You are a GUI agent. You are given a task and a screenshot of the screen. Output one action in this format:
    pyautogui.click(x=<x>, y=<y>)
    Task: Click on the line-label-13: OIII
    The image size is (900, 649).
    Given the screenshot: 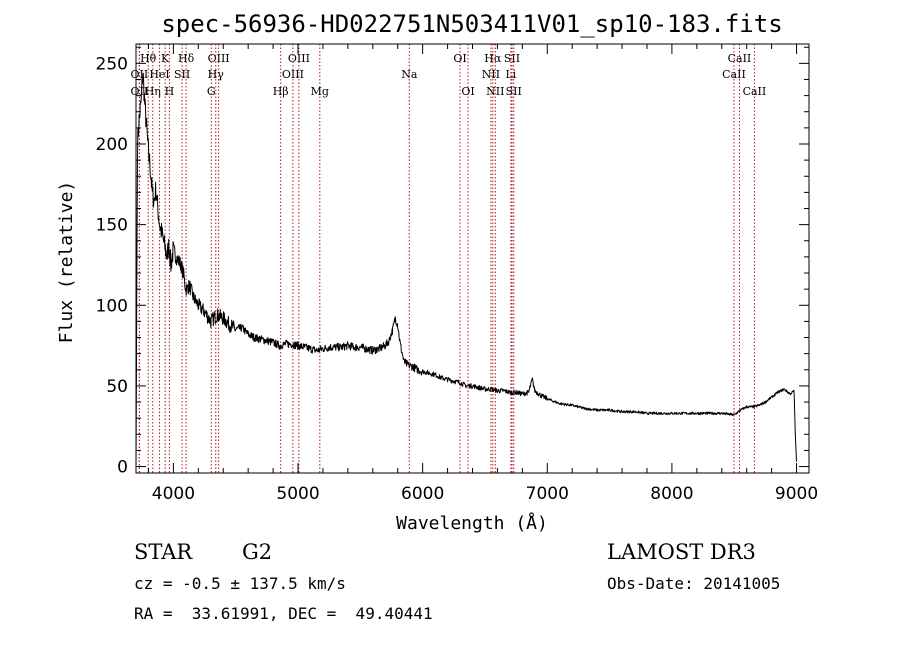 What is the action you would take?
    pyautogui.click(x=293, y=74)
    